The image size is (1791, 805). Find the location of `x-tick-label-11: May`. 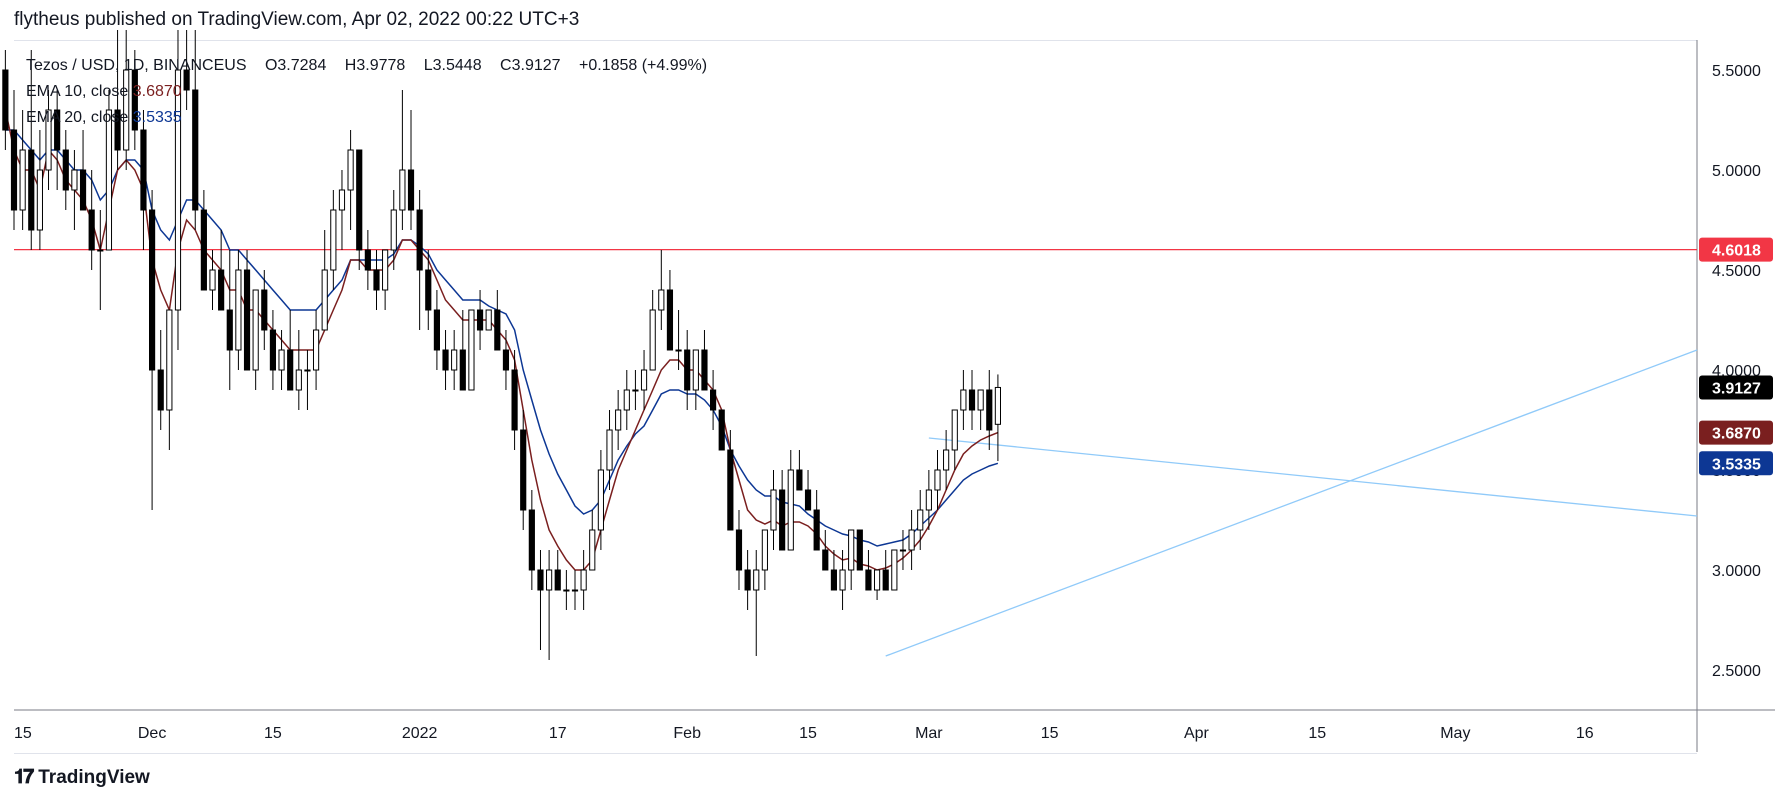

x-tick-label-11: May is located at coordinates (1455, 733).